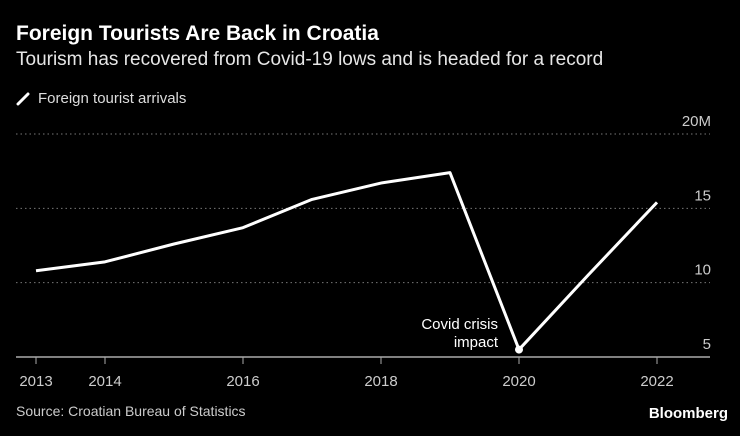  I want to click on legend: Foreign tourist arrivals, so click(101, 98).